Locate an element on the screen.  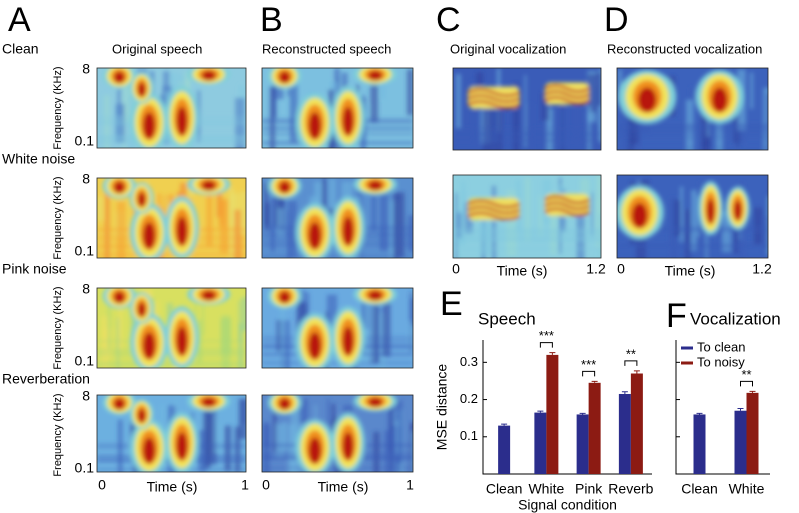
chart-title: Speech is located at coordinates (507, 318).